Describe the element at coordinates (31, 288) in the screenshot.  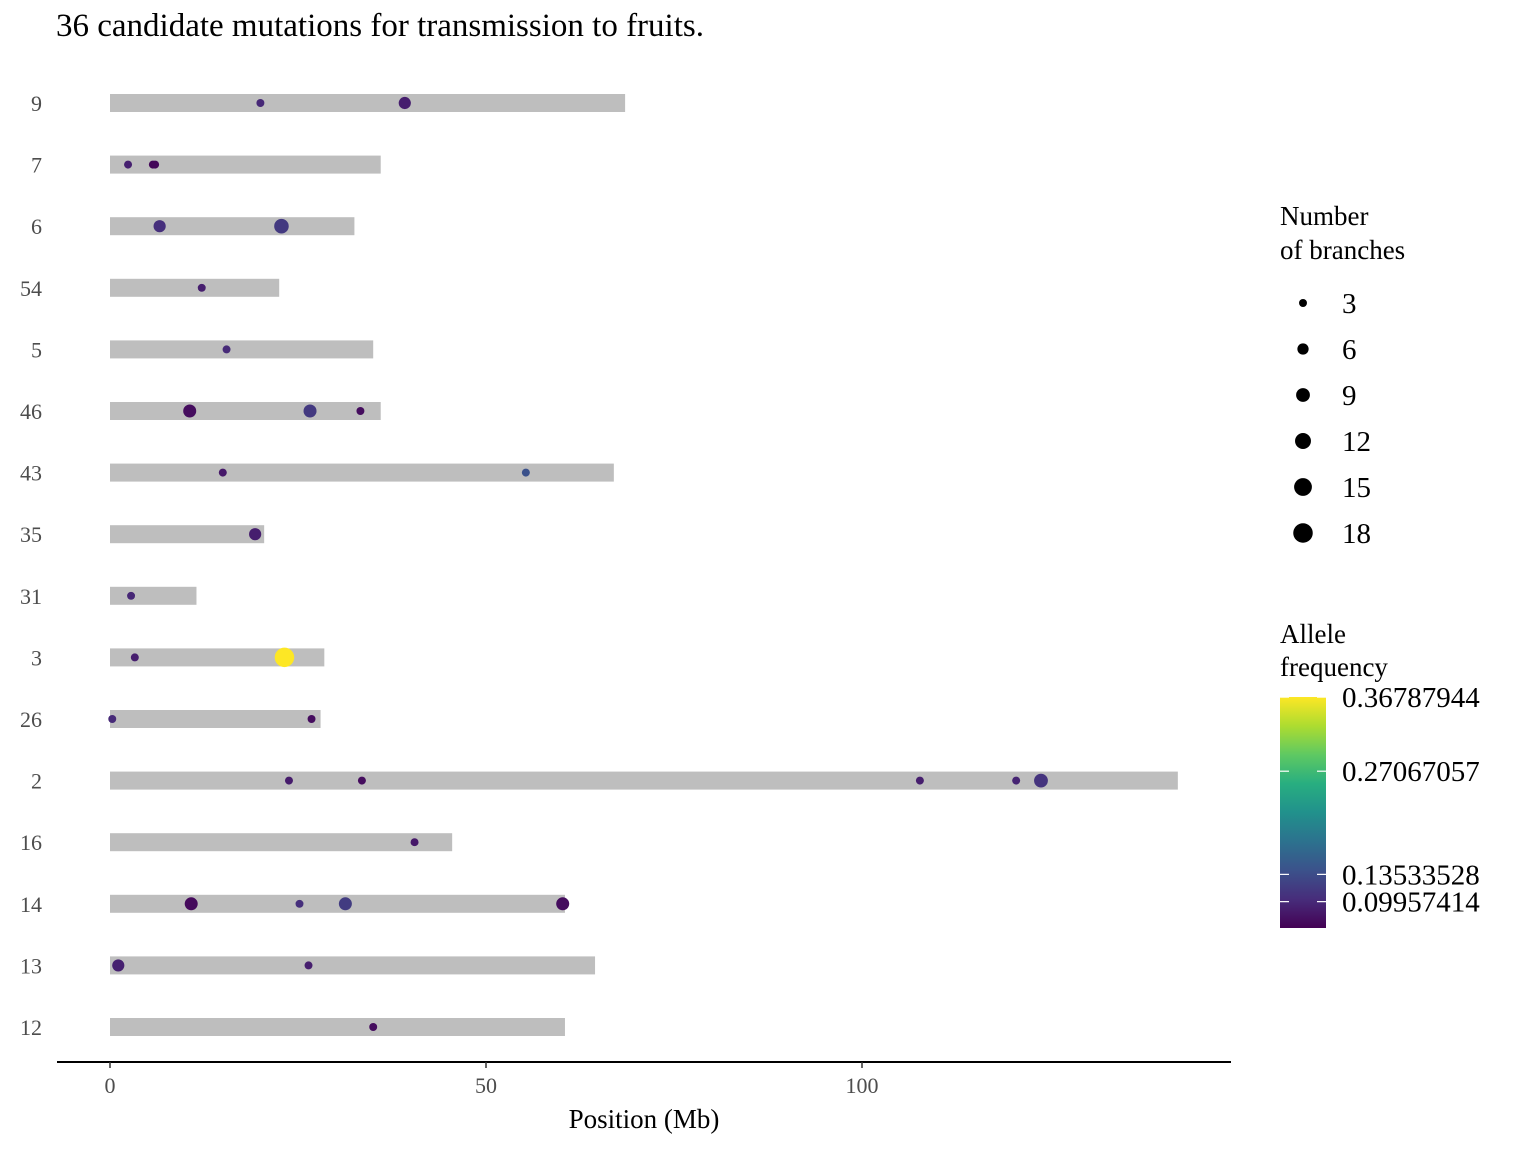
I see `y-tick-label: 54` at that location.